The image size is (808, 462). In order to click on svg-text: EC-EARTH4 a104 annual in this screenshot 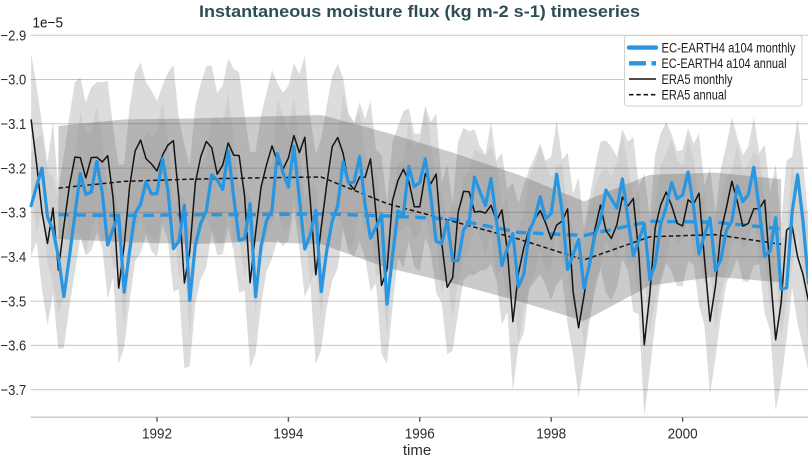, I will do `click(724, 63)`.